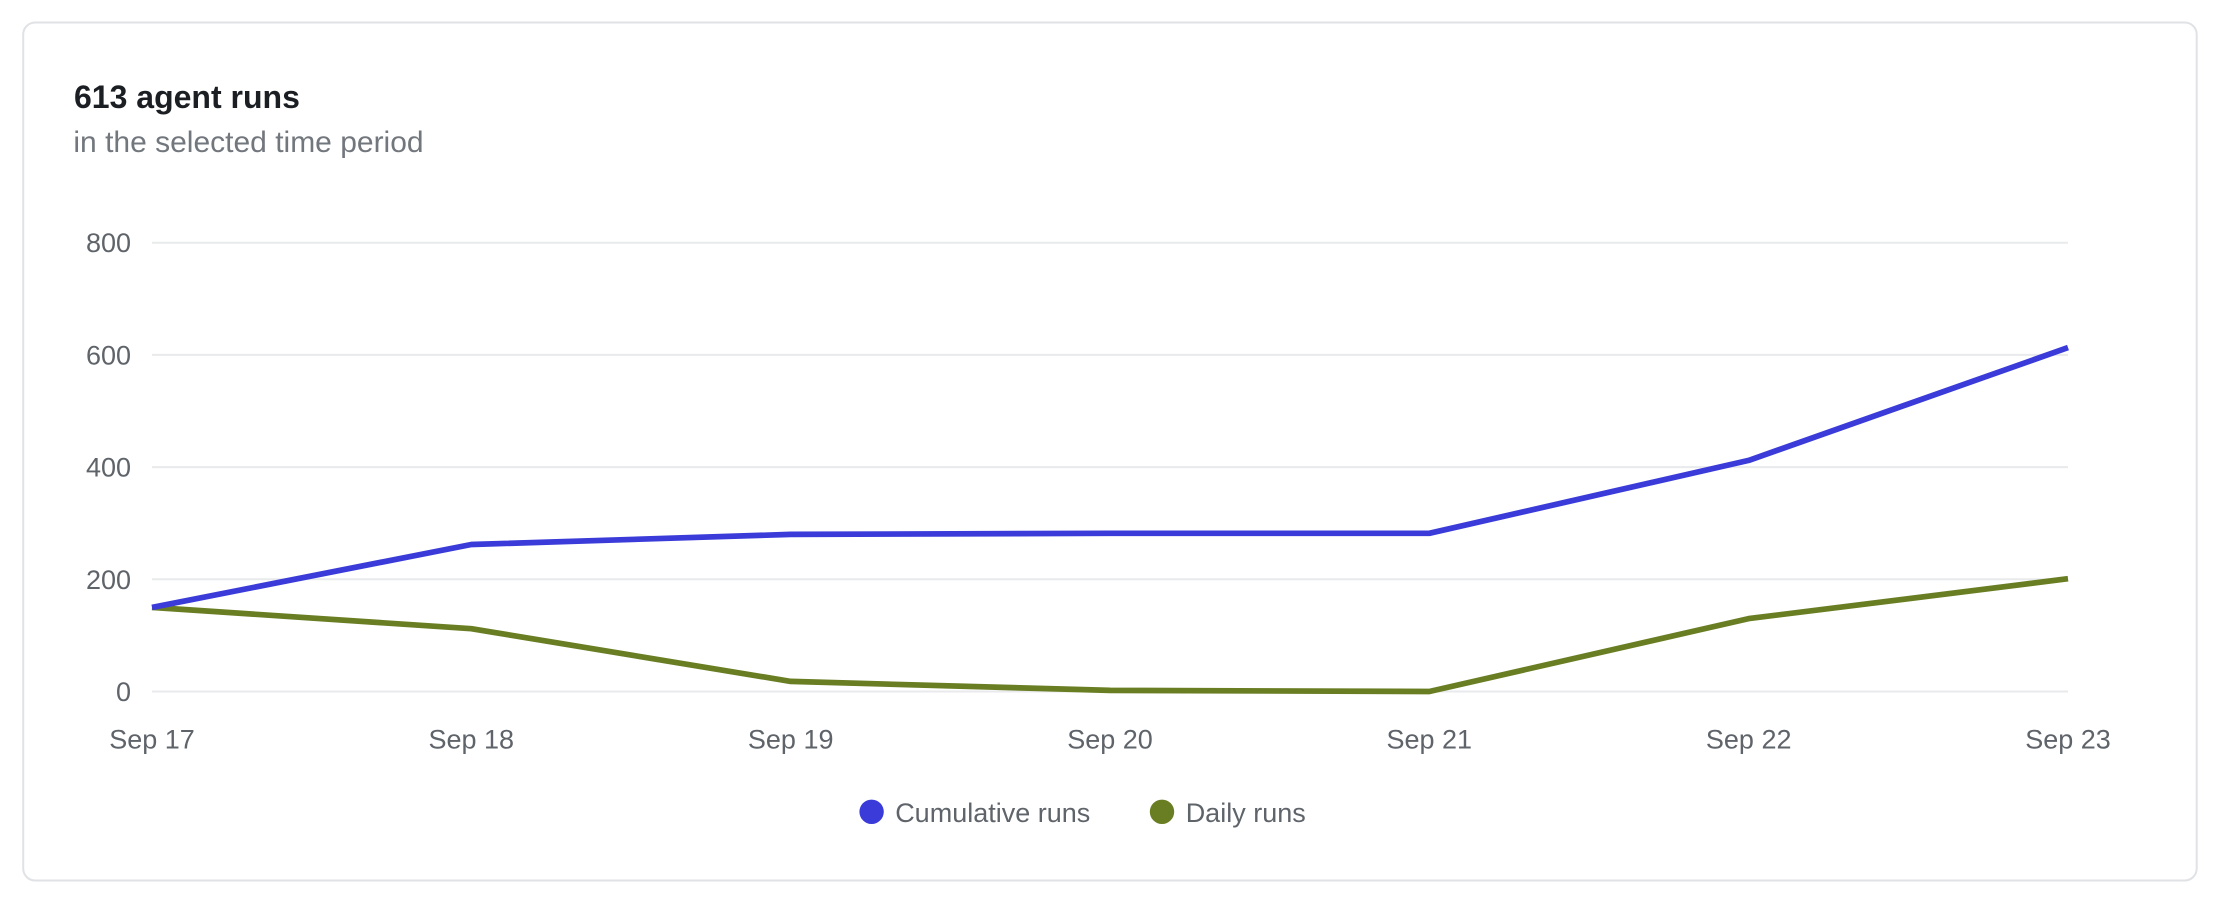 The width and height of the screenshot is (2218, 906). Describe the element at coordinates (1246, 813) in the screenshot. I see `svg-text: Daily runs` at that location.